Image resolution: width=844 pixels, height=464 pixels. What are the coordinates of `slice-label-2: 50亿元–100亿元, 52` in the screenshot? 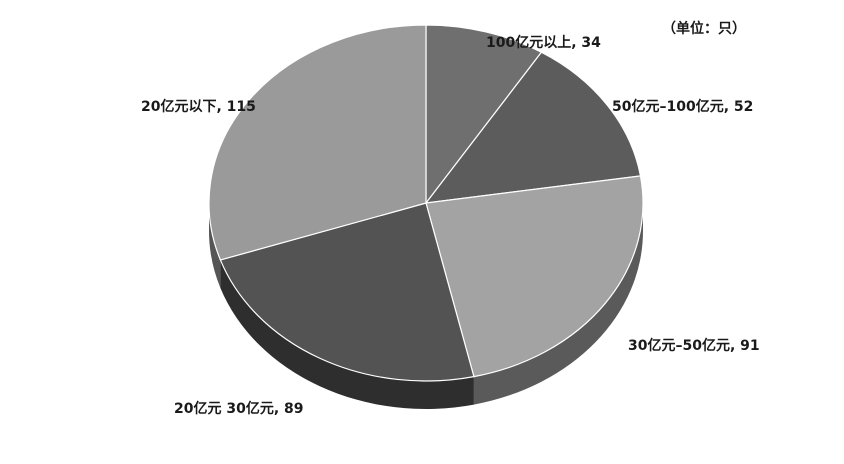 It's located at (682, 106).